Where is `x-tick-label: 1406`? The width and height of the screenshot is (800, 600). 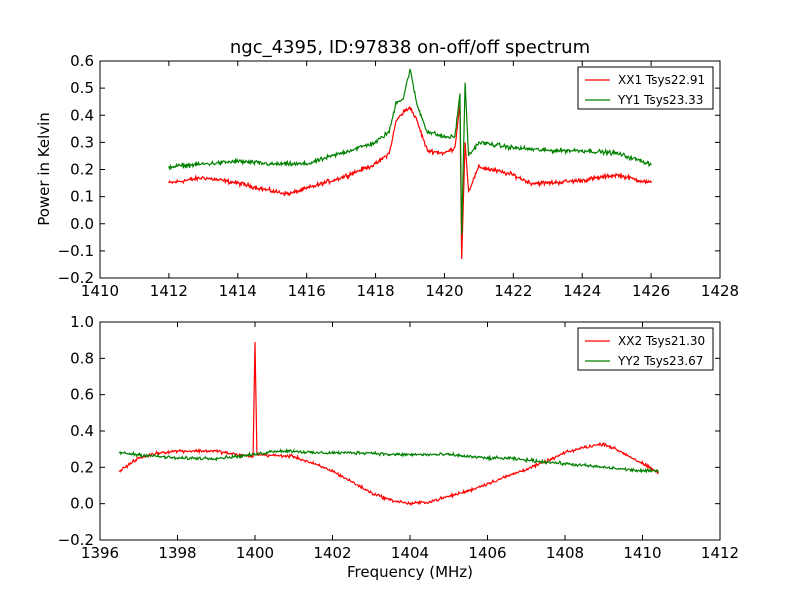 x-tick-label: 1406 is located at coordinates (487, 553).